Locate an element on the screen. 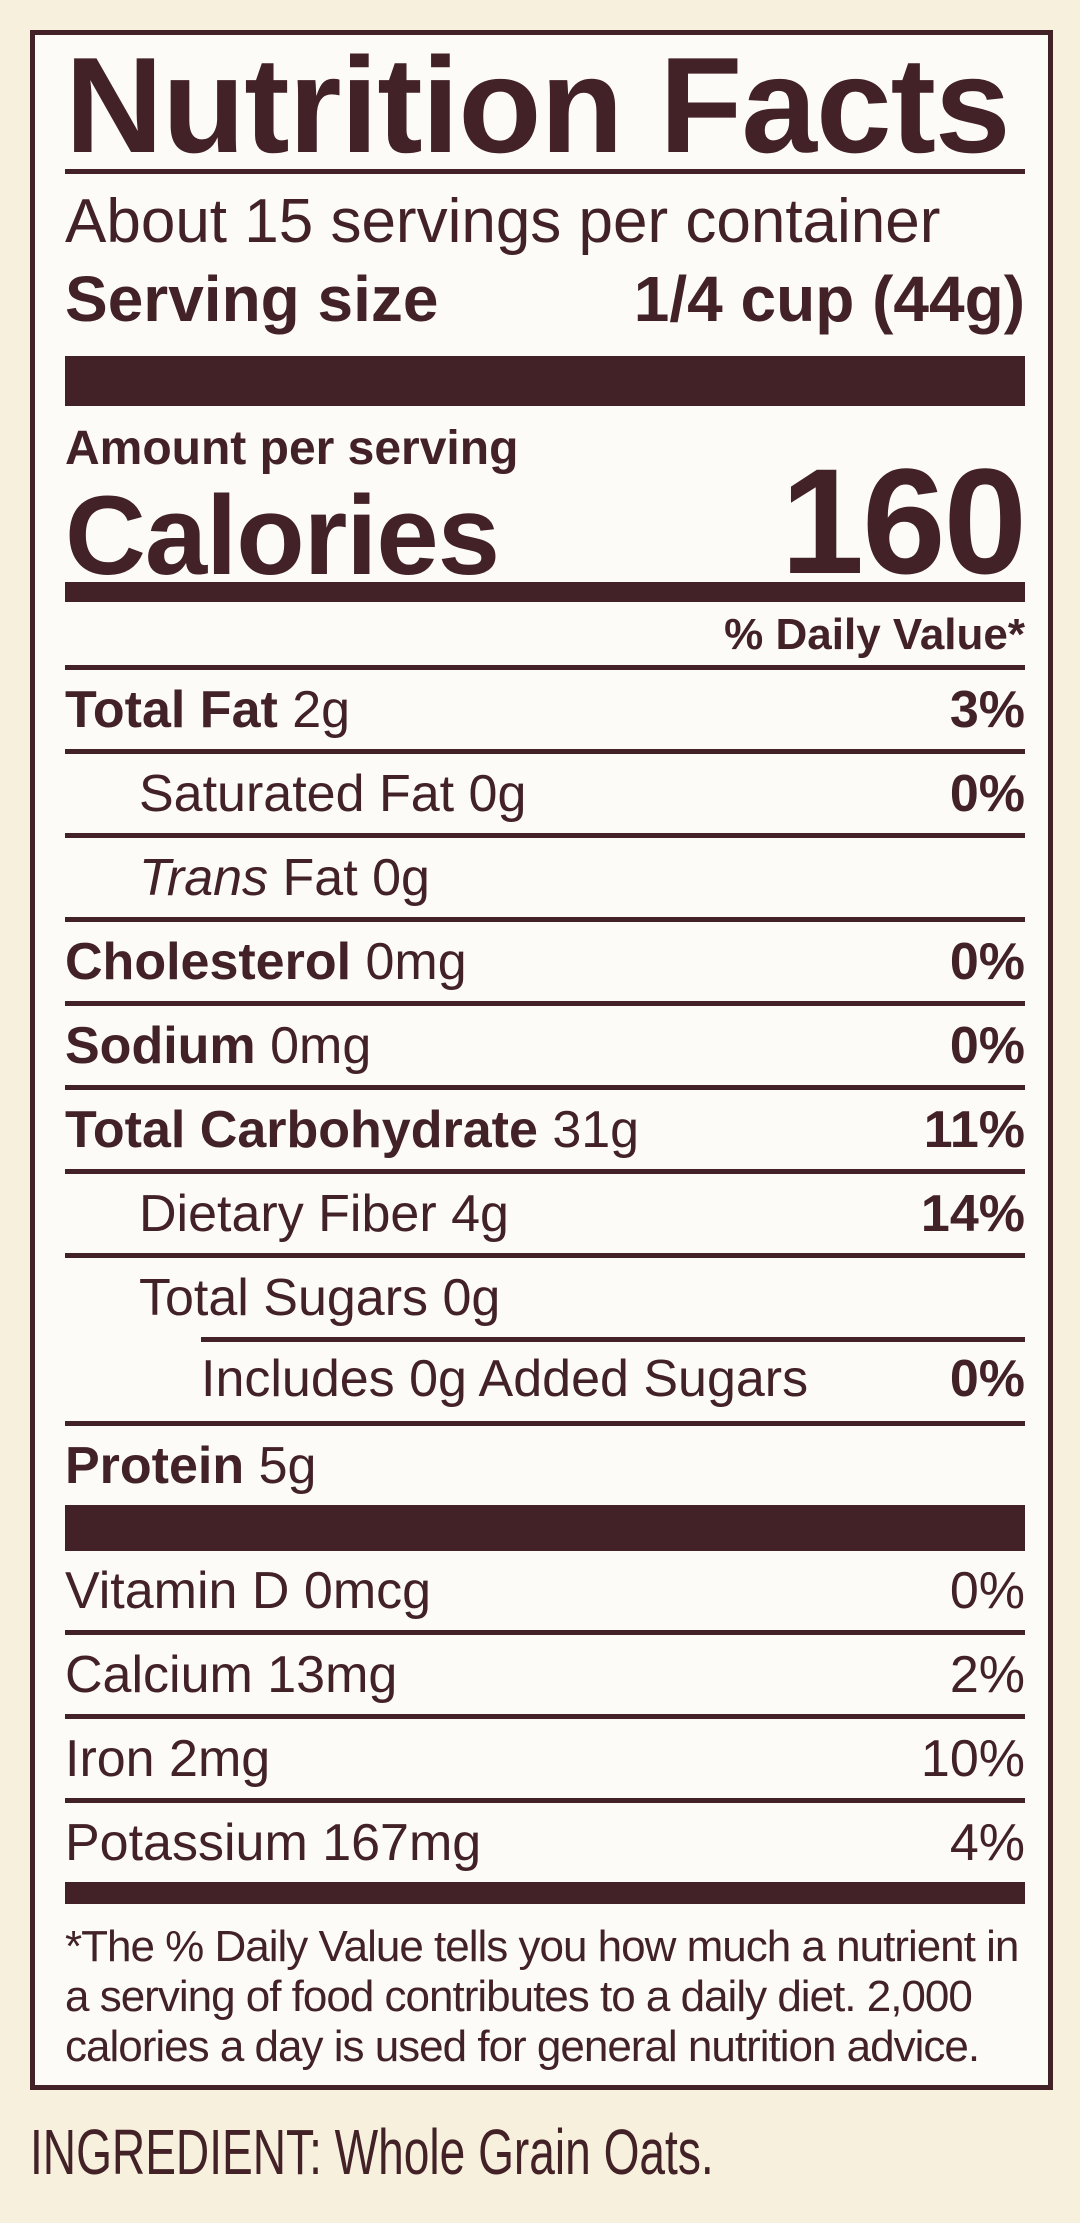 The height and width of the screenshot is (2223, 1080). serving-size-label: Serving size is located at coordinates (252, 299).